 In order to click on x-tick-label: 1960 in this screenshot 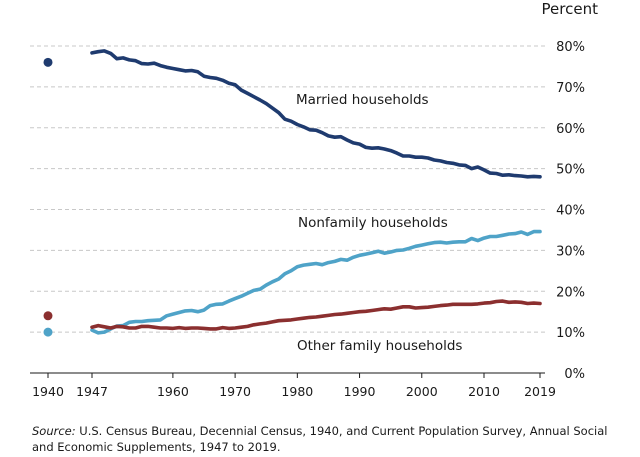, I will do `click(173, 391)`.